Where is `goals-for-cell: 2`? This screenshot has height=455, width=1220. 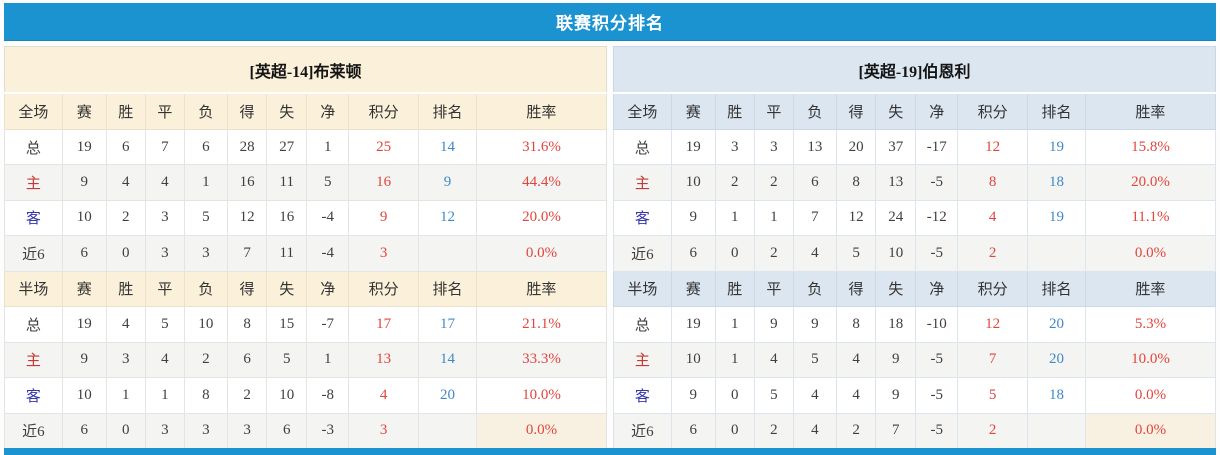 goals-for-cell: 2 is located at coordinates (856, 431).